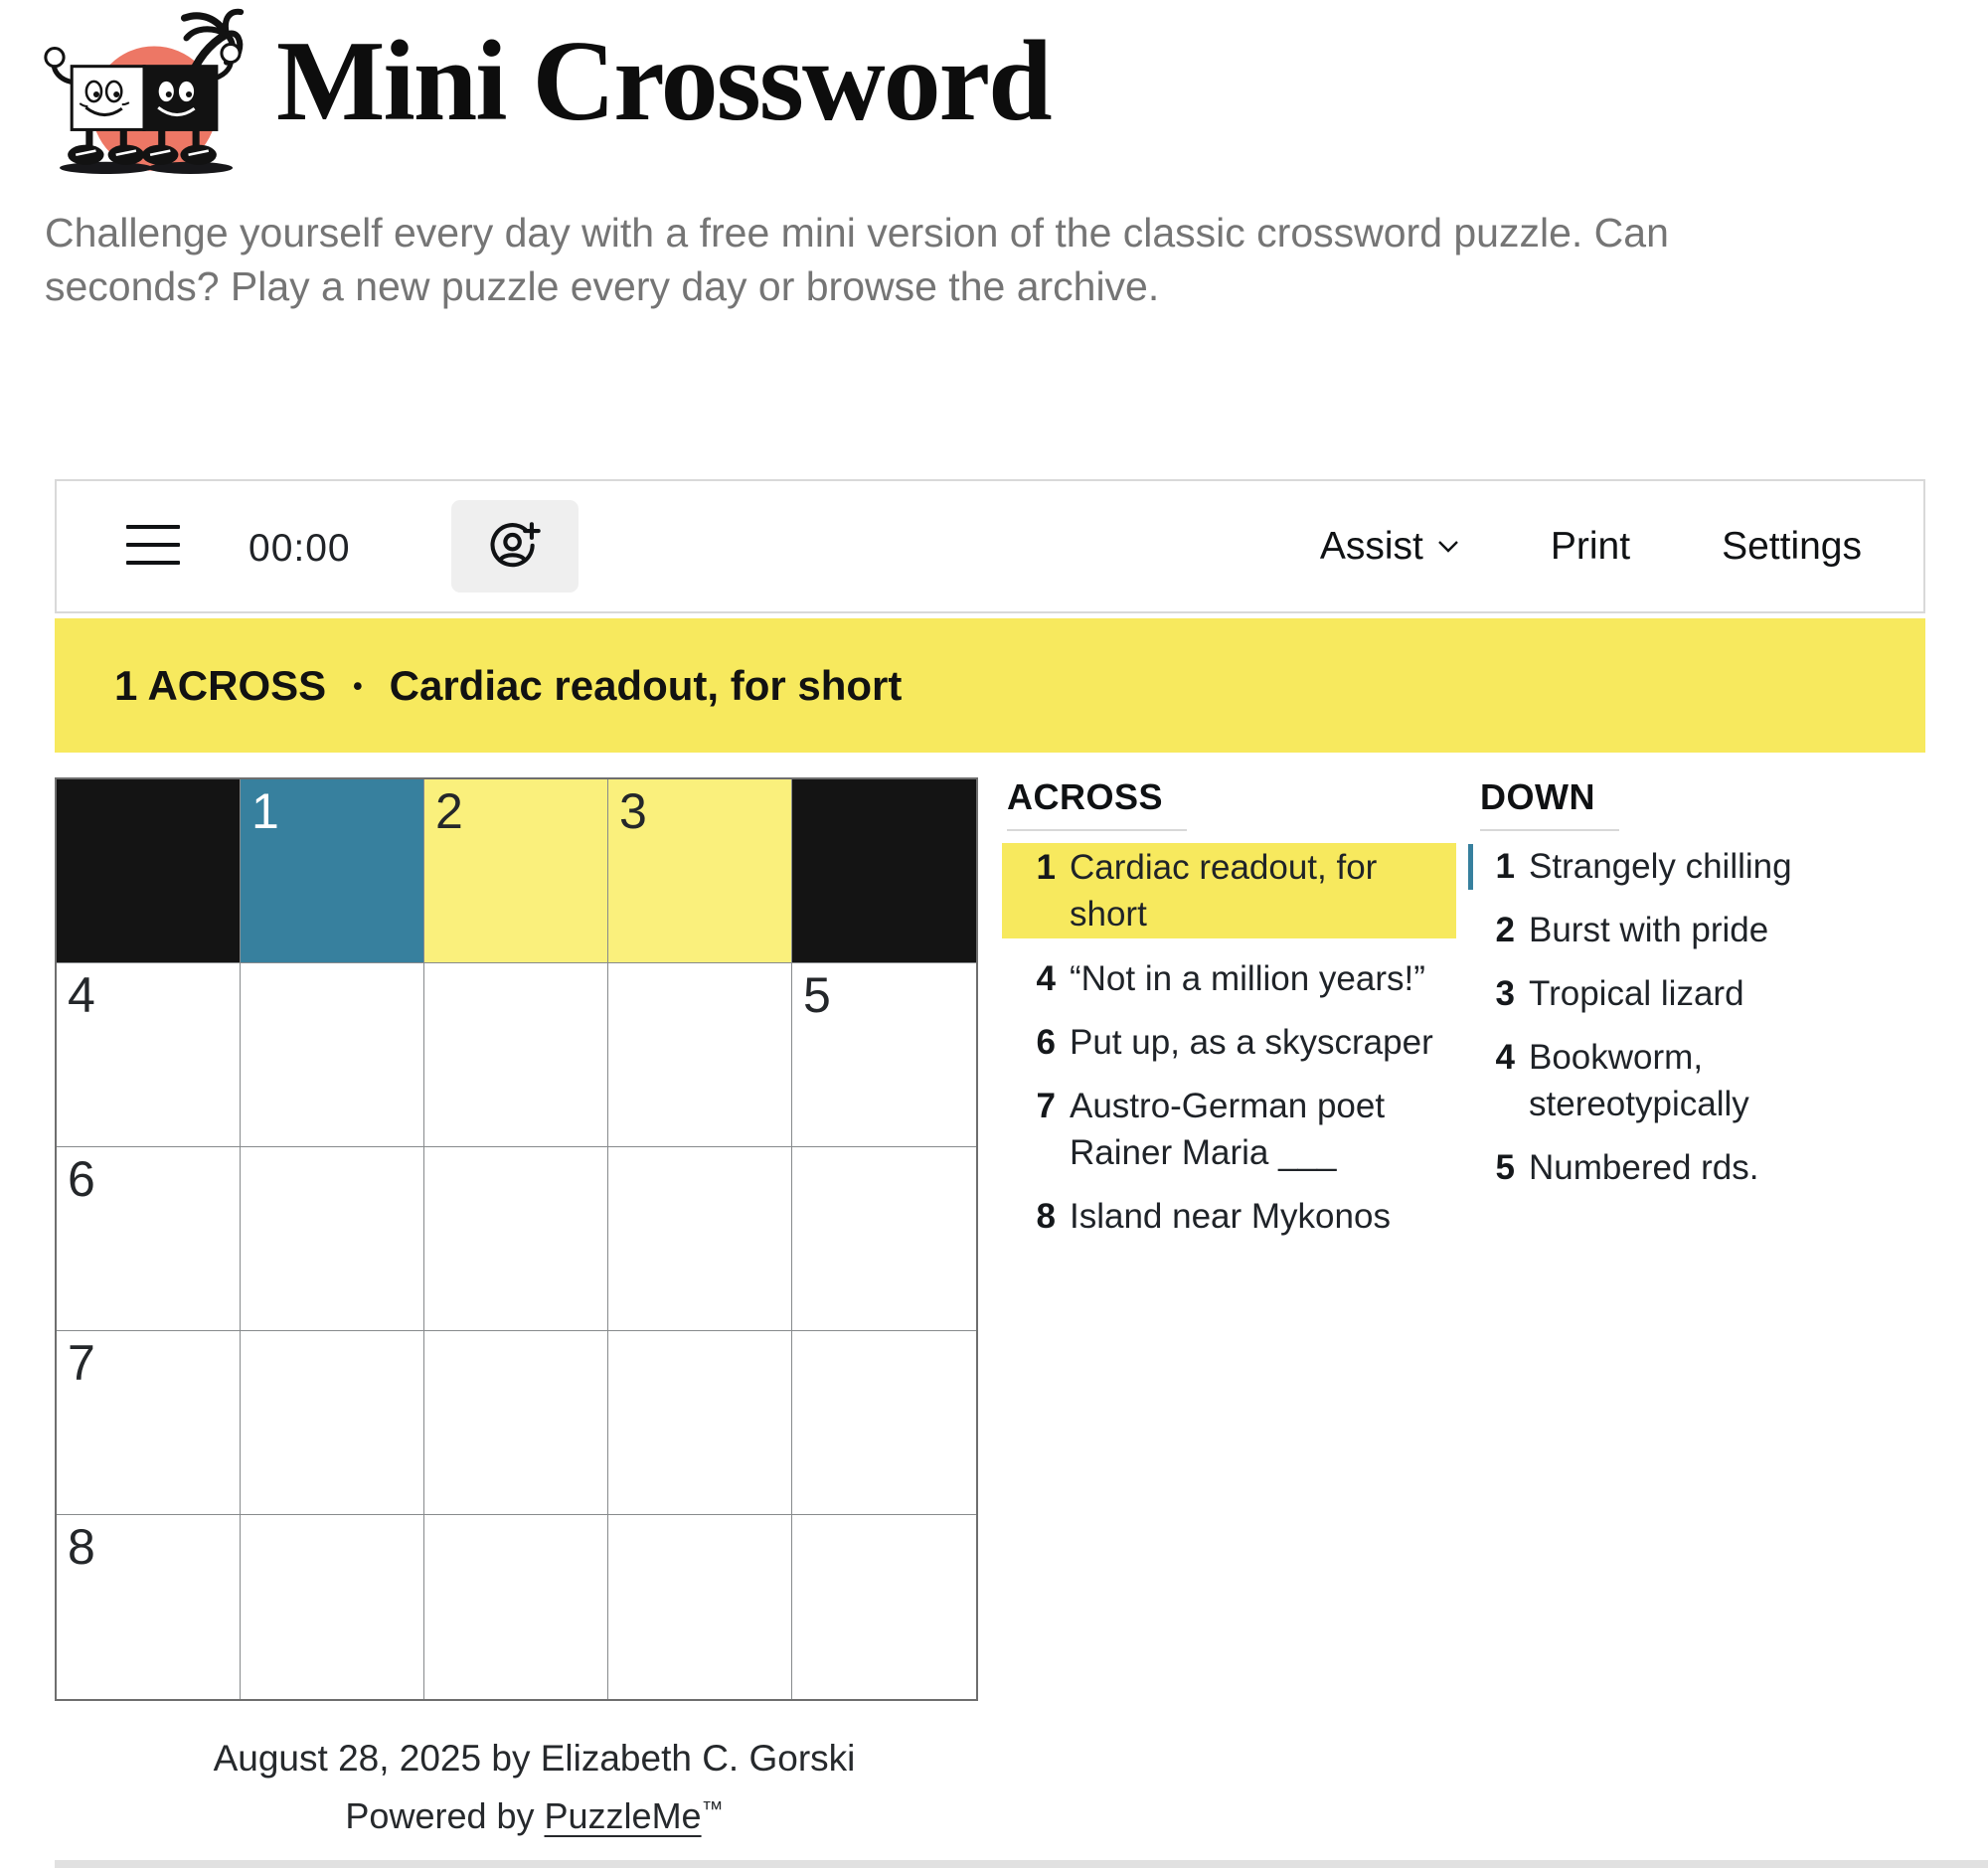  Describe the element at coordinates (332, 871) in the screenshot. I see `grid-cell: 1` at that location.